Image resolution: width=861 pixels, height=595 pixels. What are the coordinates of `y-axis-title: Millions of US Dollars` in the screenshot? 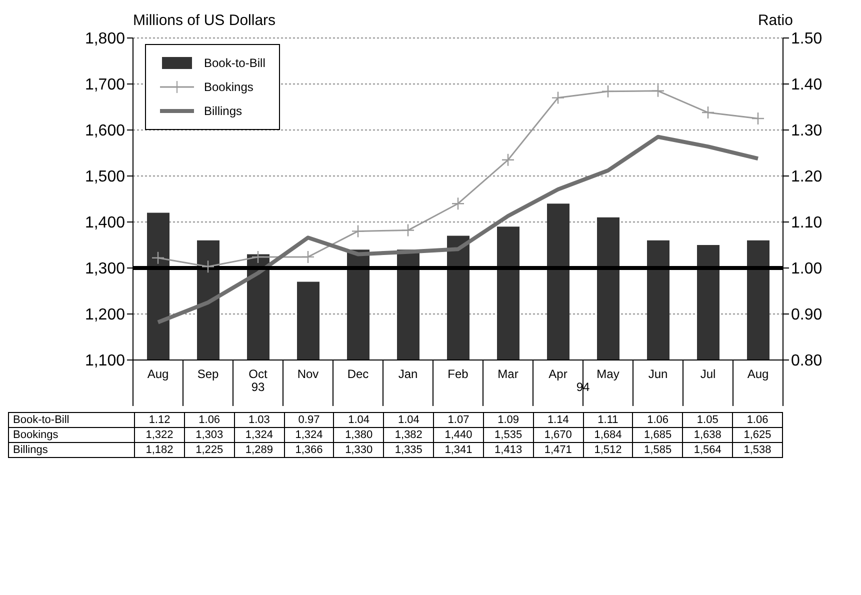 It's located at (204, 20).